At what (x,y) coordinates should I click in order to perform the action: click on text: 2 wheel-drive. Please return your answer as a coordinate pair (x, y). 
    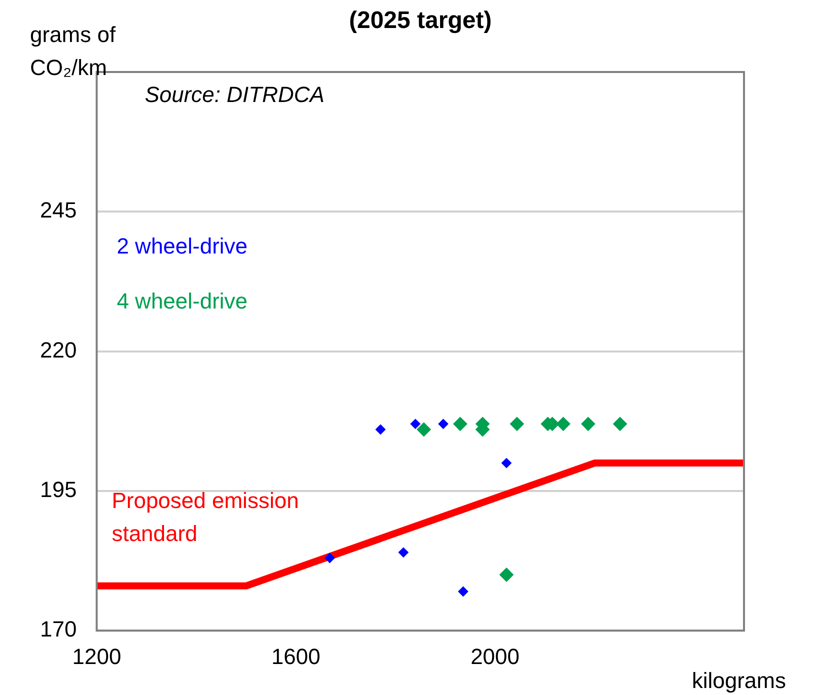
    Looking at the image, I should click on (182, 246).